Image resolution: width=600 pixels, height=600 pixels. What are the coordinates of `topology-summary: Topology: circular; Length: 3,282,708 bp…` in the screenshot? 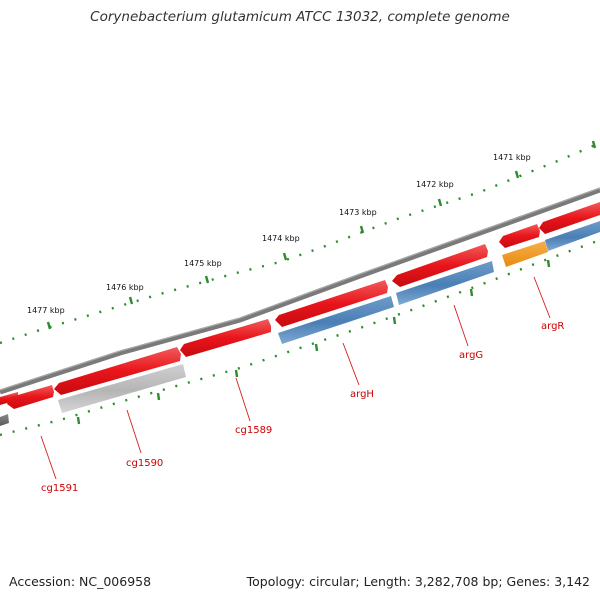 It's located at (418, 581).